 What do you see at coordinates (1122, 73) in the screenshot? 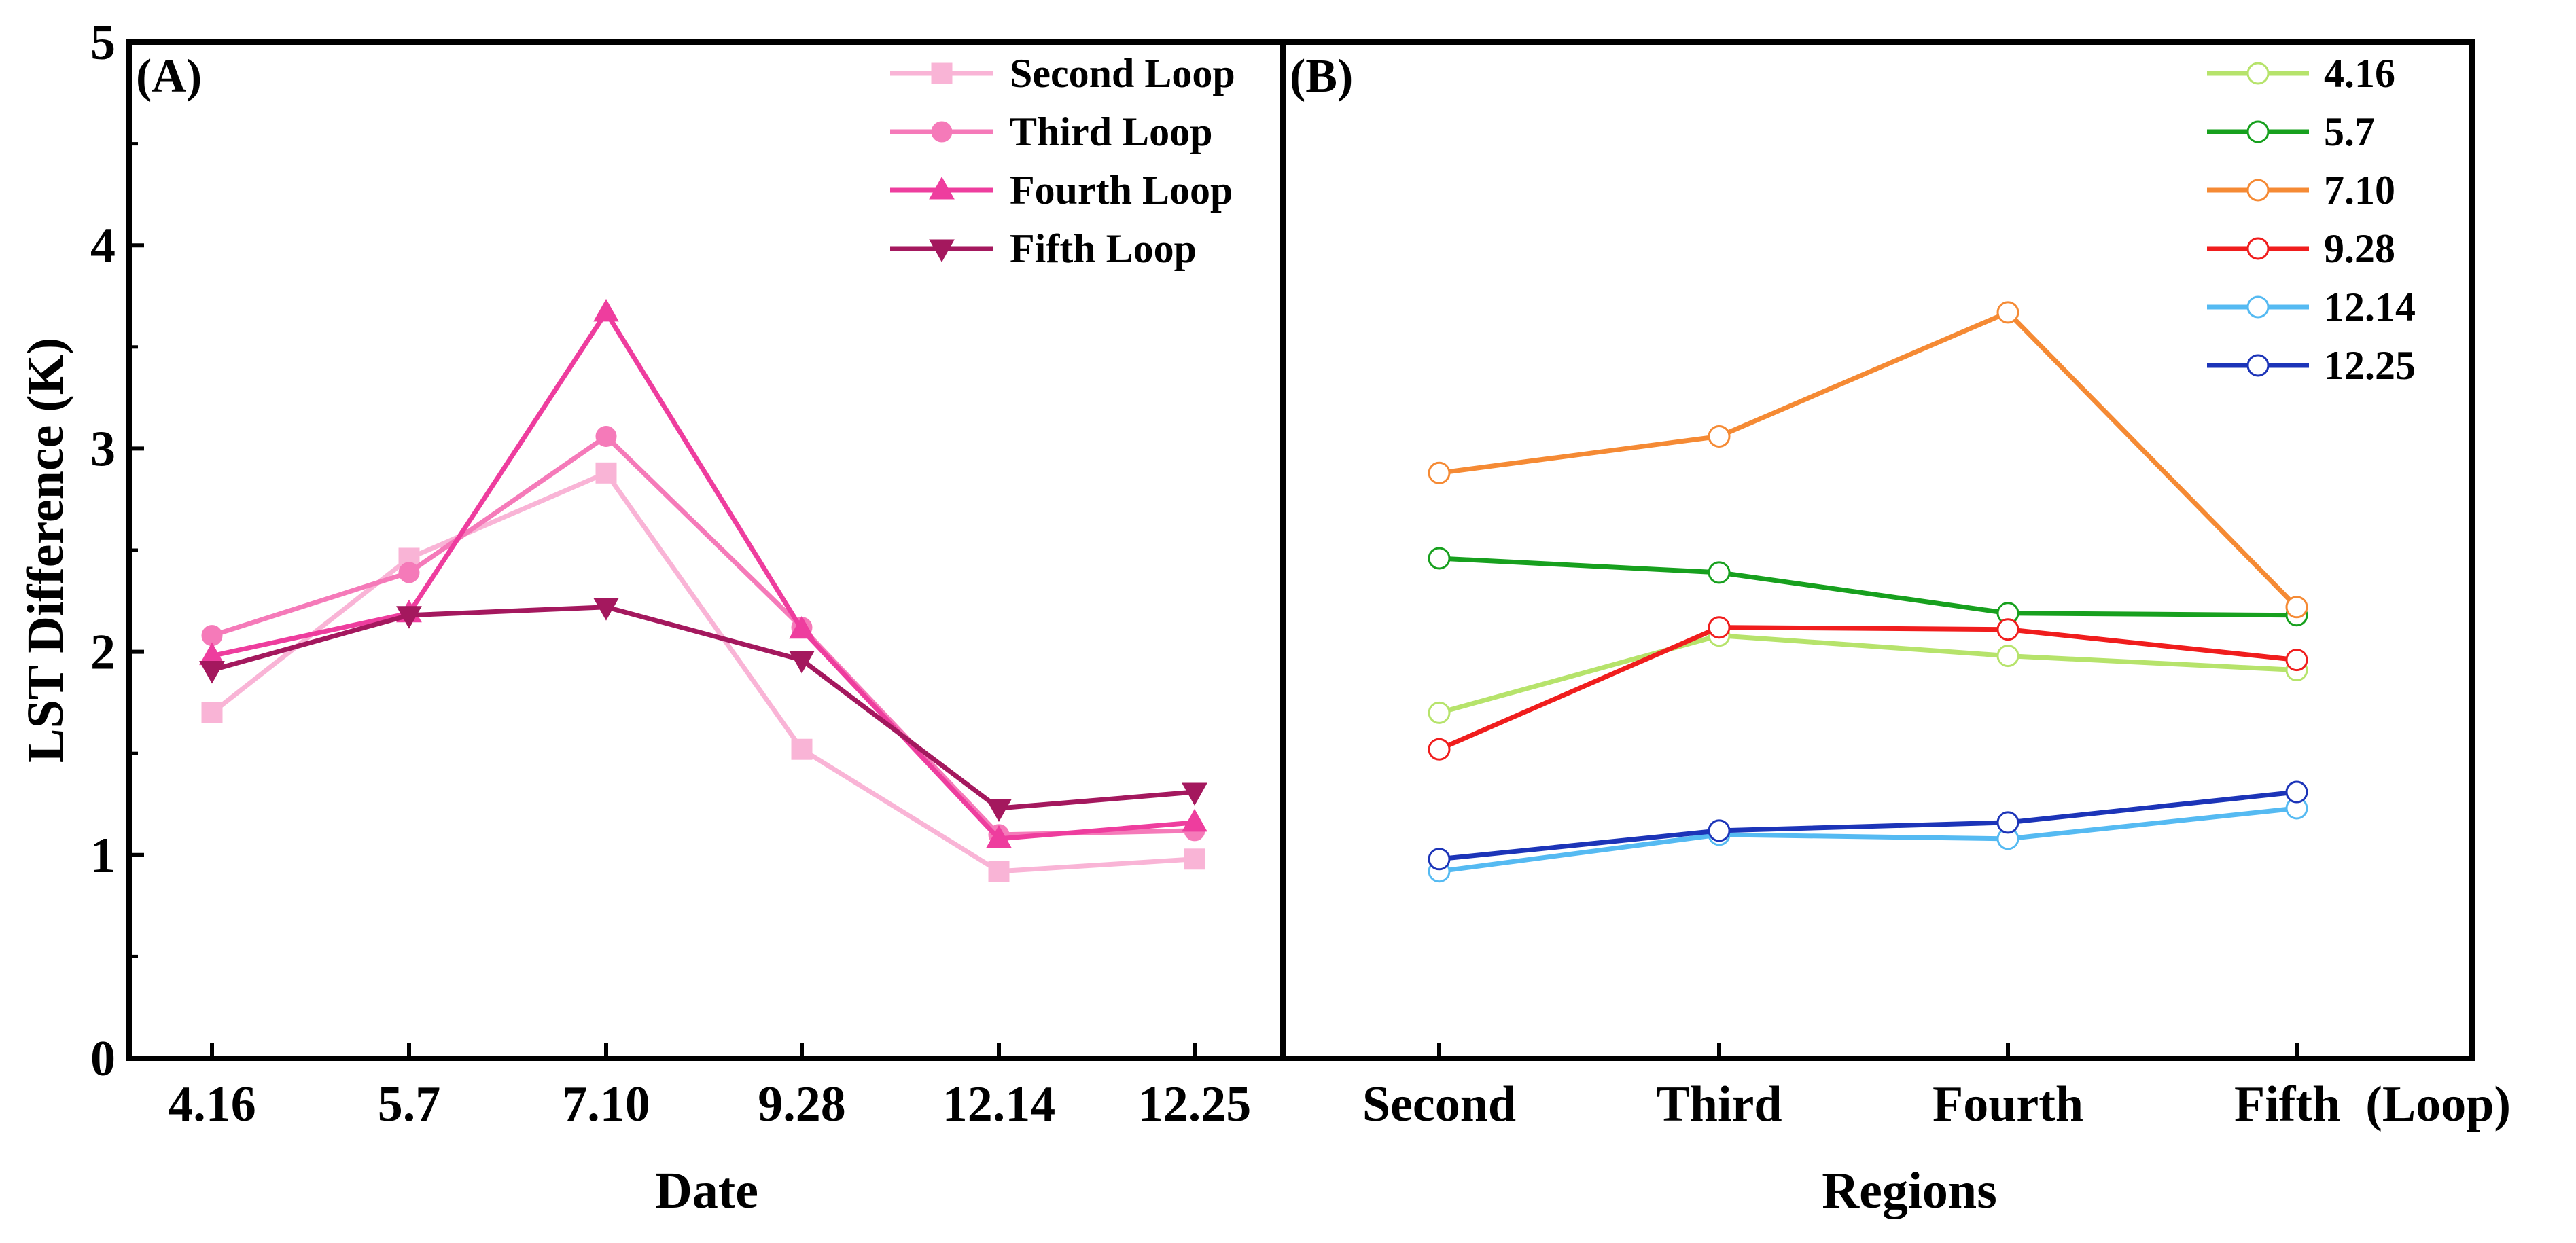
I see `legend-label-a: Second Loop` at bounding box center [1122, 73].